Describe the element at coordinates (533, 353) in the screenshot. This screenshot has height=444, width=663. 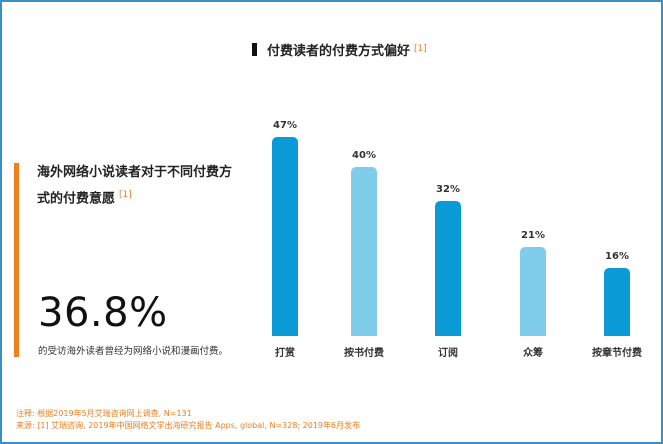
I see `category-label: 众筹` at that location.